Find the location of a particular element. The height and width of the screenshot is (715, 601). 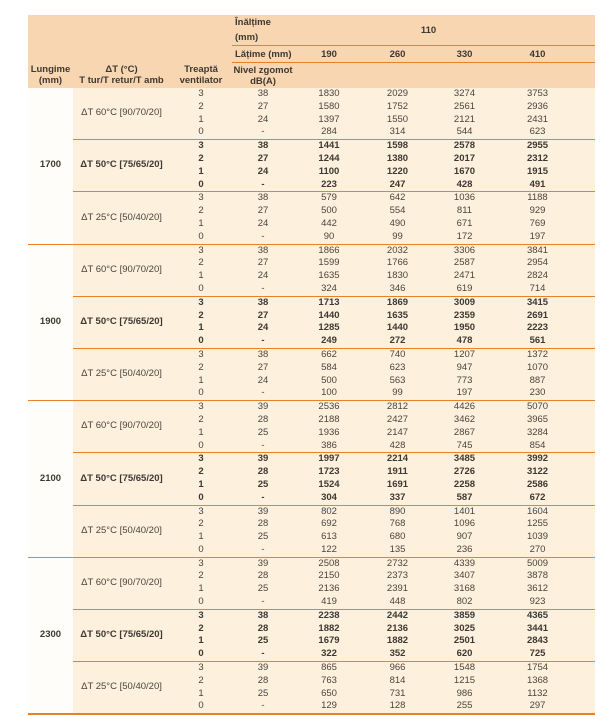

table-row: 2 27 500 554 811 929 is located at coordinates (312, 211).